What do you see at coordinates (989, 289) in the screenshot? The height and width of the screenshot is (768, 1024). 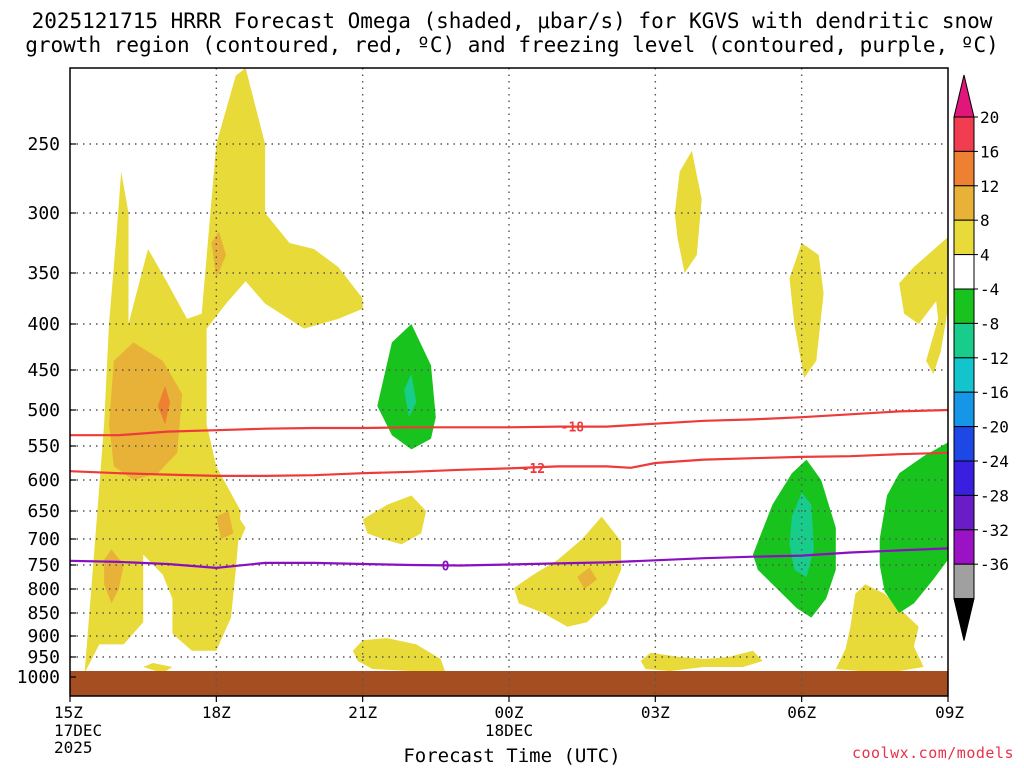 I see `colorbar-label--4: -4` at bounding box center [989, 289].